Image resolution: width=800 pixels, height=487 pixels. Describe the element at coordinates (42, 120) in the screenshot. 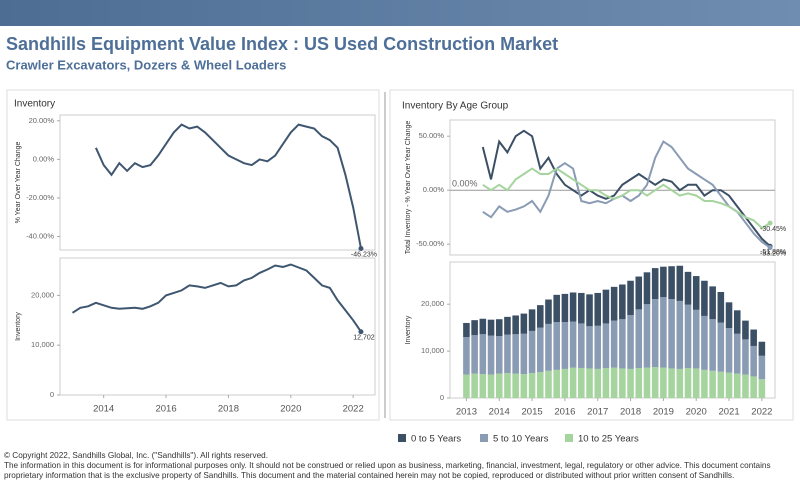

I see `y-tick-label: 20.00%` at that location.